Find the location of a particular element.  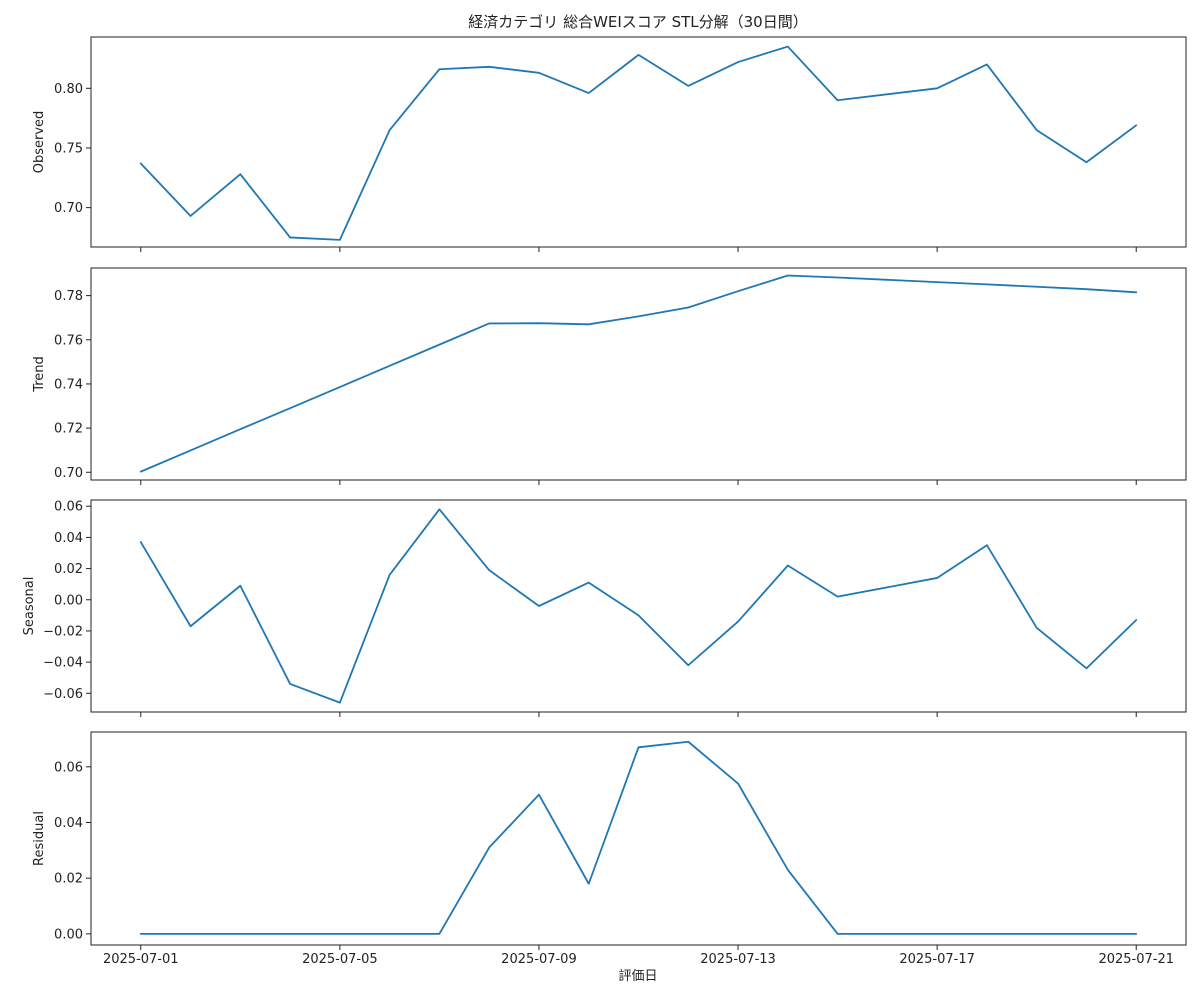

x-tick-label: 2025-07-13 is located at coordinates (738, 959).